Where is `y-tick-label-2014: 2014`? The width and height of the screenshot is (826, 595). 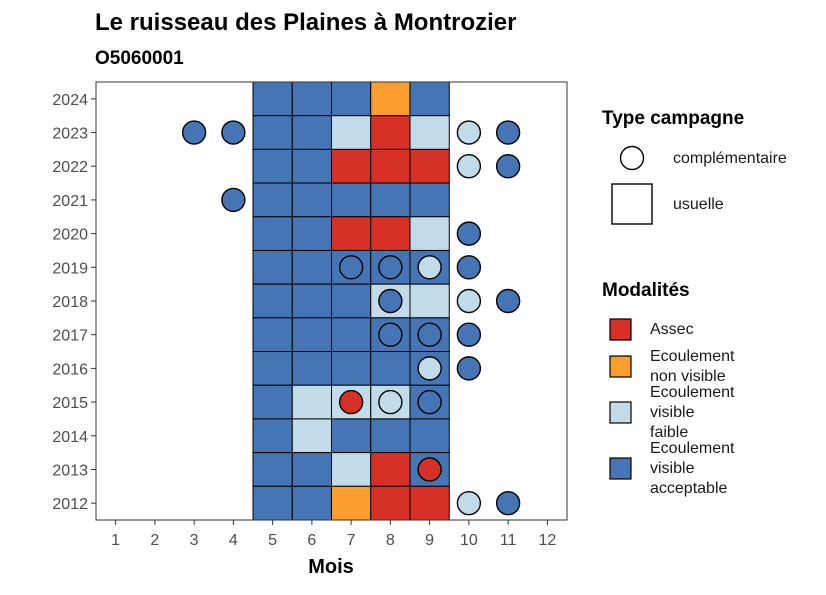
y-tick-label-2014: 2014 is located at coordinates (70, 437).